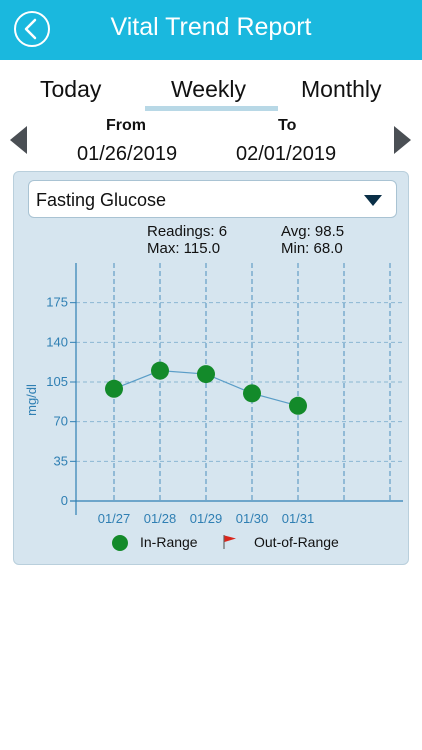  I want to click on tab-today: Today, so click(71, 89).